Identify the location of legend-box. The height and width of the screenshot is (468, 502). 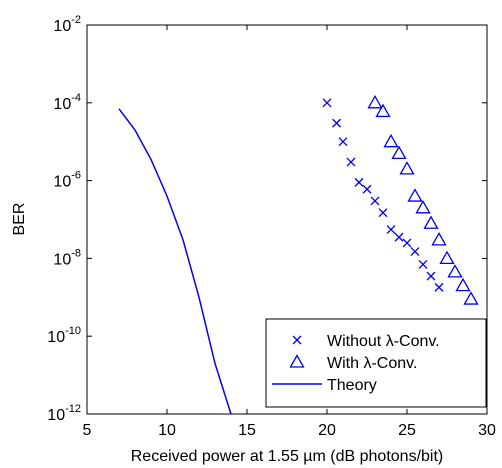
(376, 363).